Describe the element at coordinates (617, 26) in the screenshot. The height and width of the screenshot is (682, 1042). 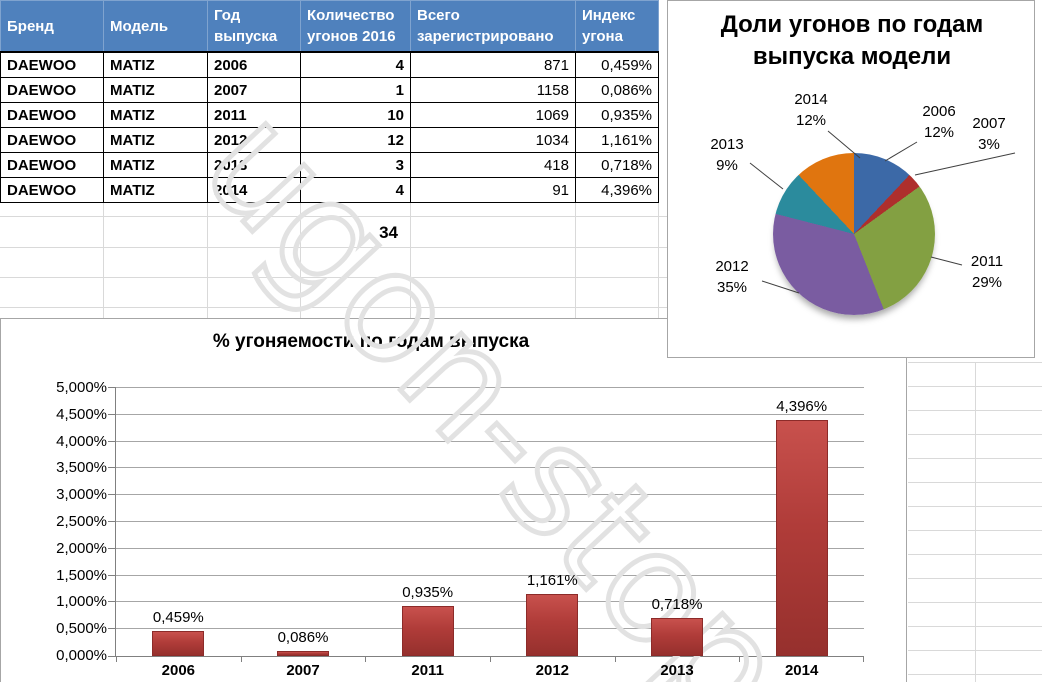
I see `col-header-theft-index: Индекс угона` at that location.